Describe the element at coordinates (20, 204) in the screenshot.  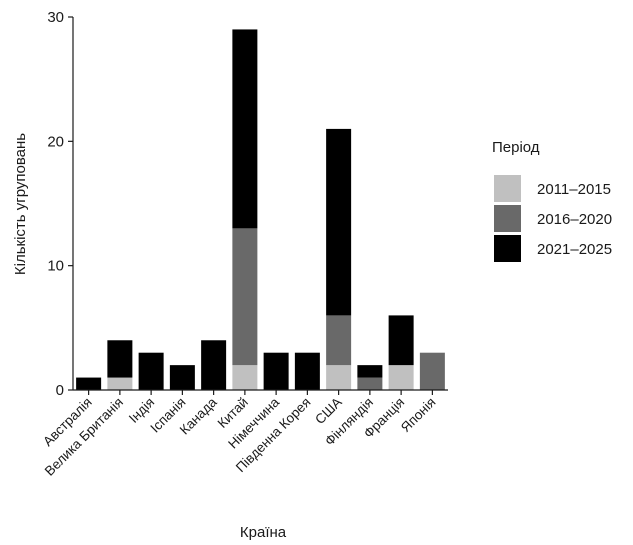
I see `y-axis-title: Кількість угруповань` at that location.